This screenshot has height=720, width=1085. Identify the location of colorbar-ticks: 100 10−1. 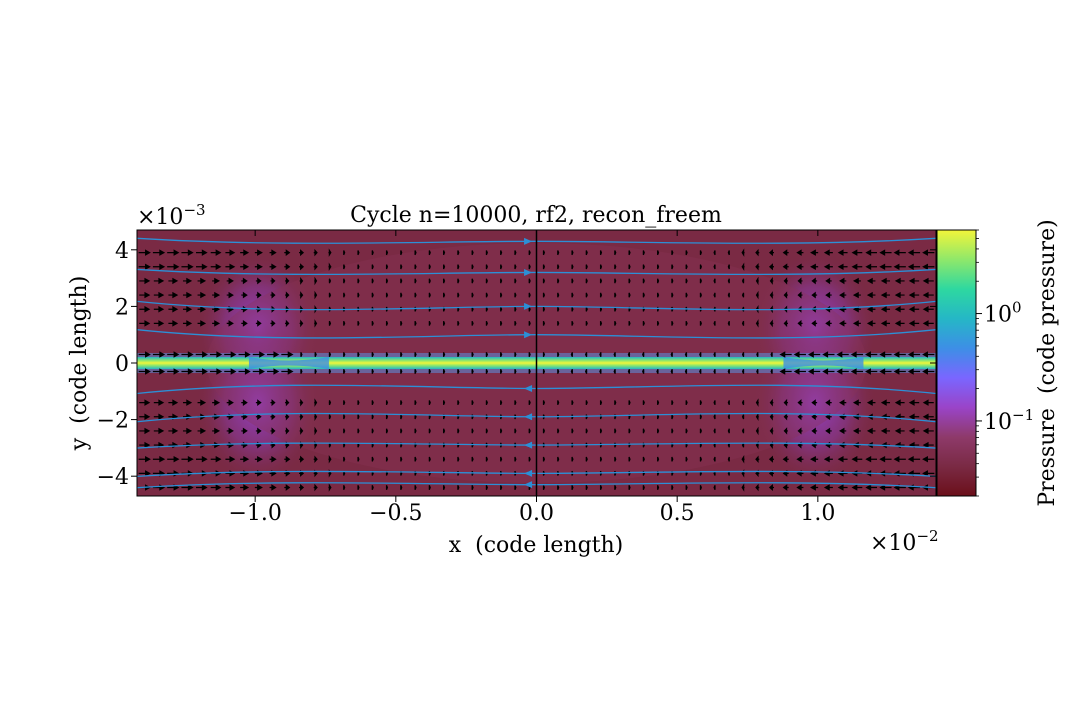
(1005, 363).